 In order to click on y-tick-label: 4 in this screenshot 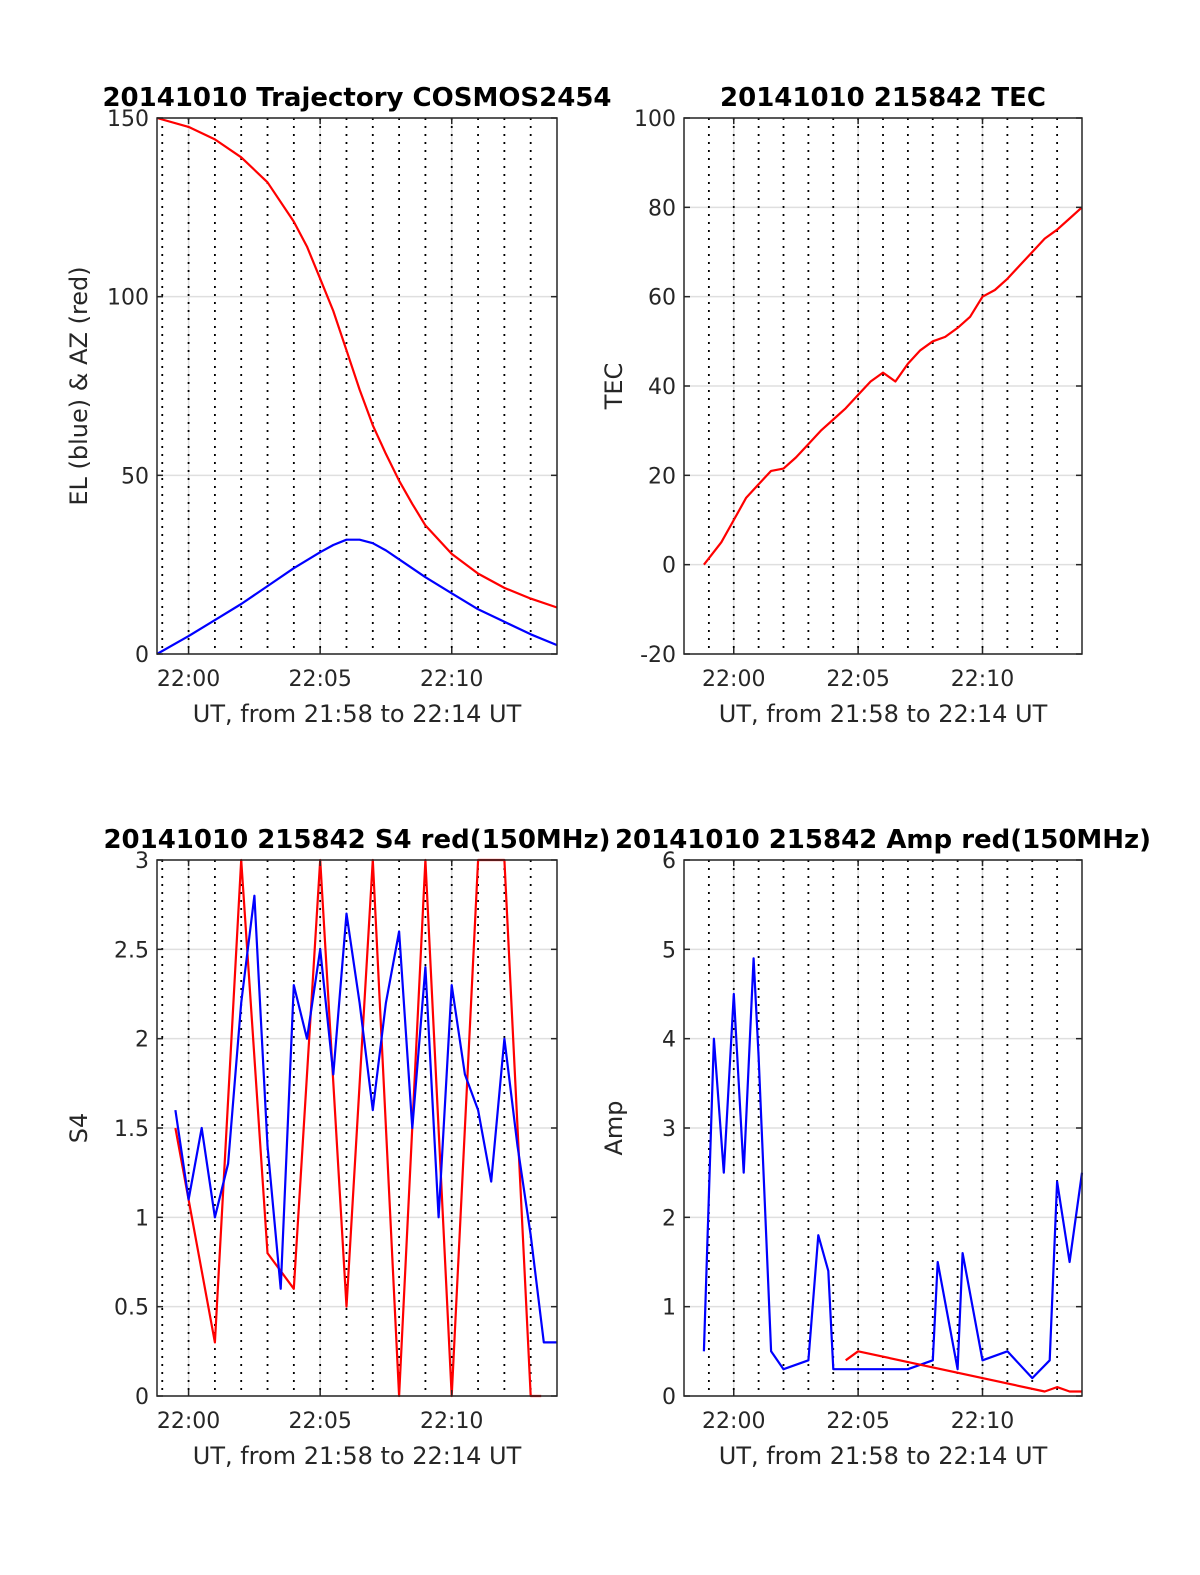, I will do `click(669, 1040)`.